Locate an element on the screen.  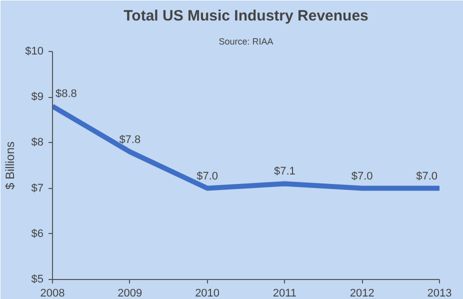
y-tick-label: $10 is located at coordinates (34, 52).